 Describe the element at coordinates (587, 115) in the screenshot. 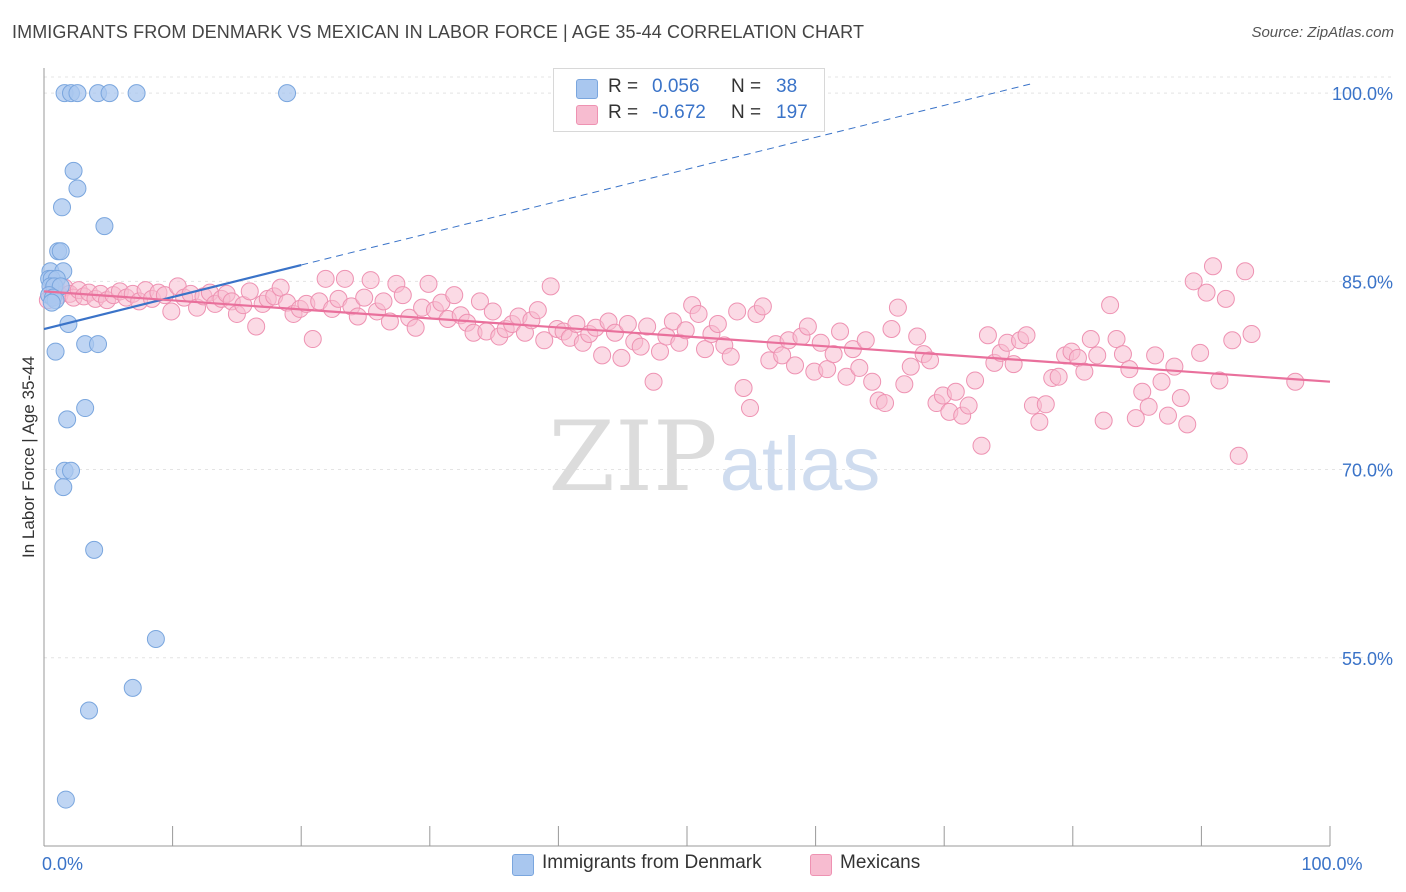

I see `legend-swatch-mexicans` at that location.